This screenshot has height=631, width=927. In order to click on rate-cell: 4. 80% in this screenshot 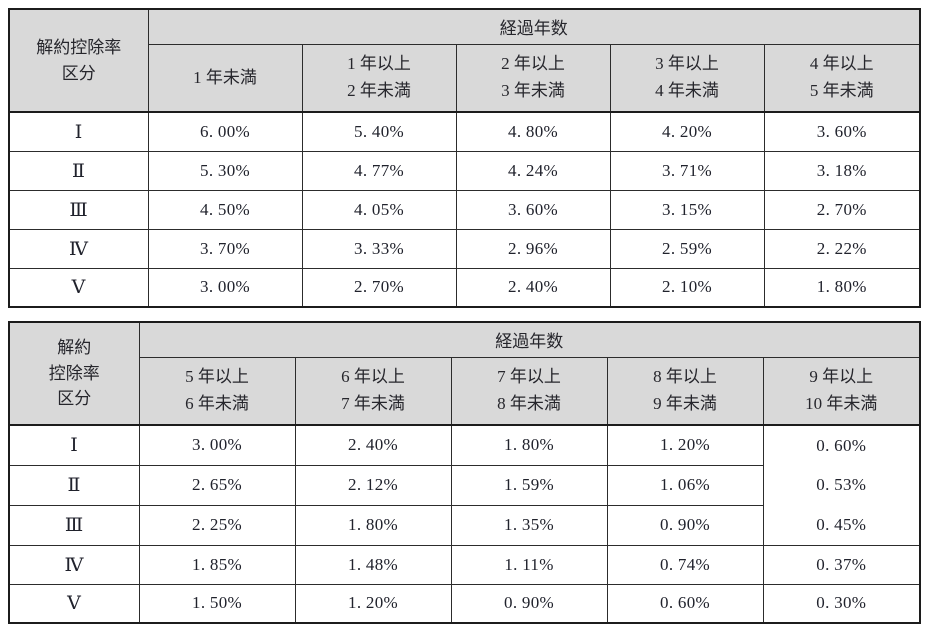, I will do `click(533, 131)`.